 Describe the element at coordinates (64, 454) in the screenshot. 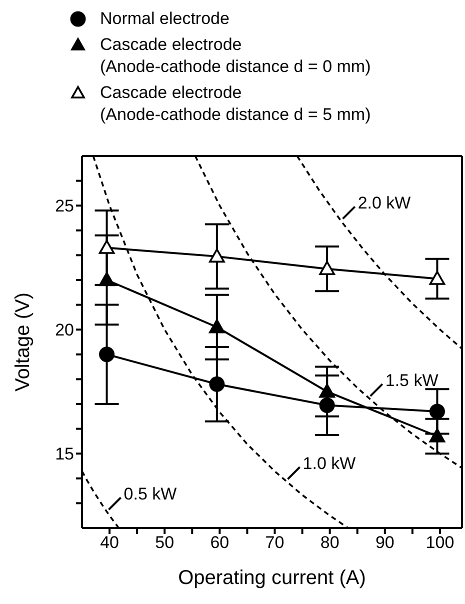

I see `y-tick-label: 15` at that location.